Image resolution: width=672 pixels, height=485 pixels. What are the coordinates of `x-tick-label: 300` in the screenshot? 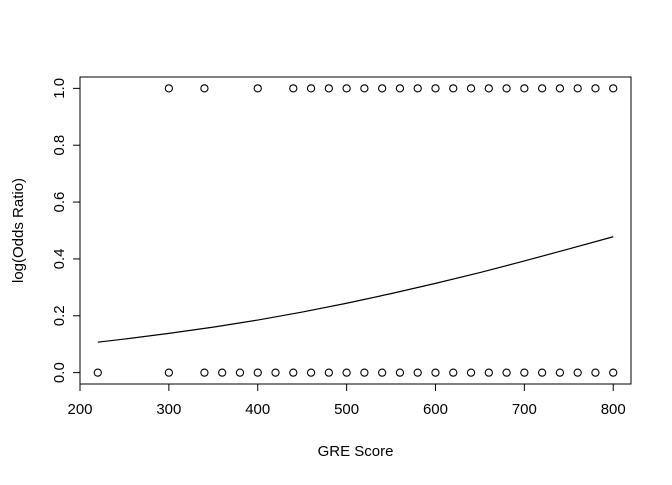 It's located at (168, 409).